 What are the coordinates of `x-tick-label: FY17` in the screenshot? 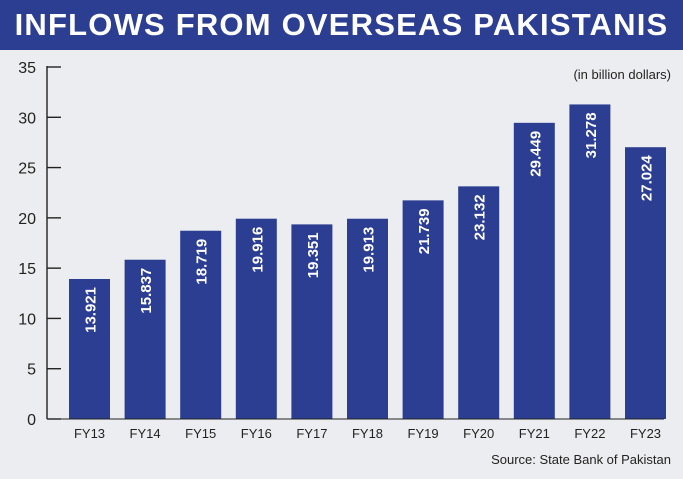 It's located at (311, 433).